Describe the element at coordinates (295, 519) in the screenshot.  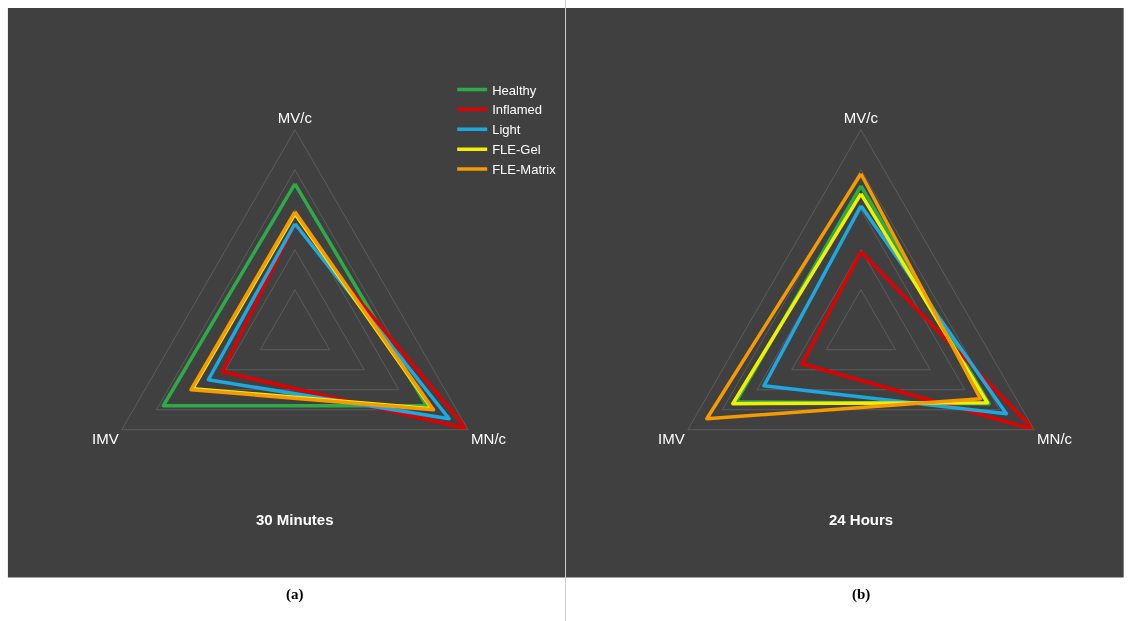
I see `text: 30 Minutes` at that location.